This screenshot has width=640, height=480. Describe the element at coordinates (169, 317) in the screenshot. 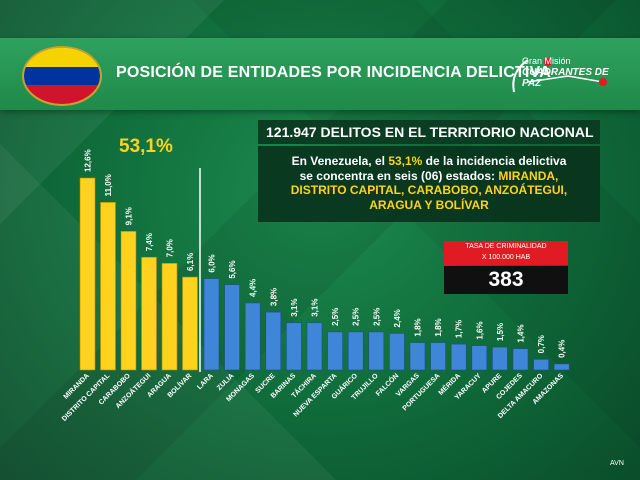

I see `bar-aragua` at that location.